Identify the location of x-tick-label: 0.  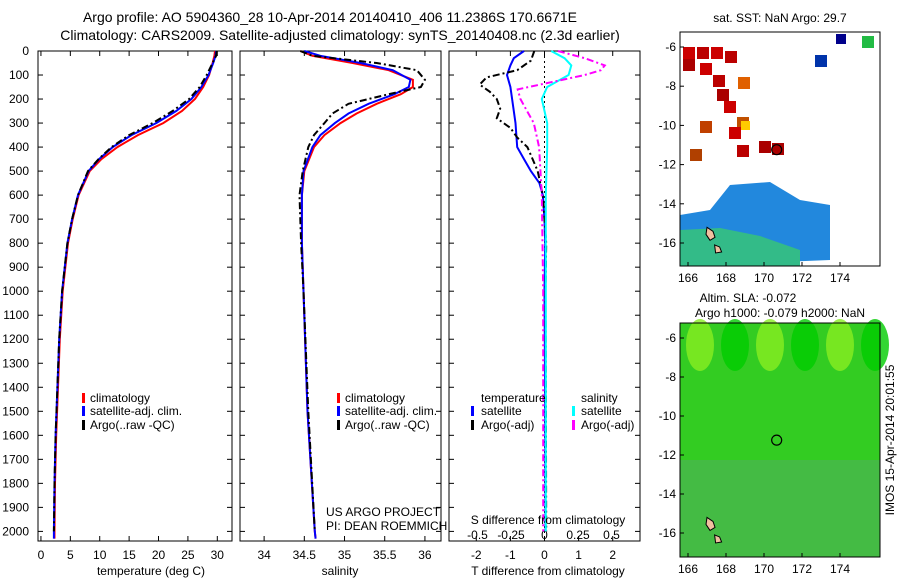
(41, 555).